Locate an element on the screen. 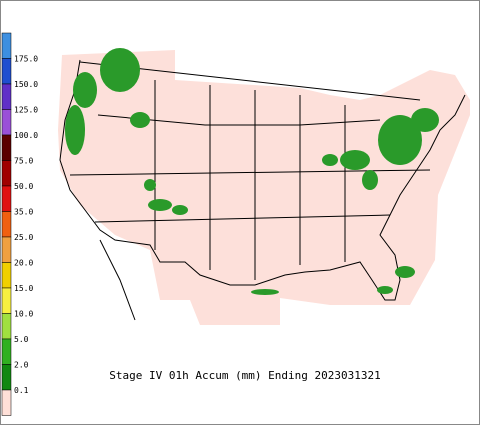 The image size is (480, 425). legend-label: 5.0 is located at coordinates (21, 339).